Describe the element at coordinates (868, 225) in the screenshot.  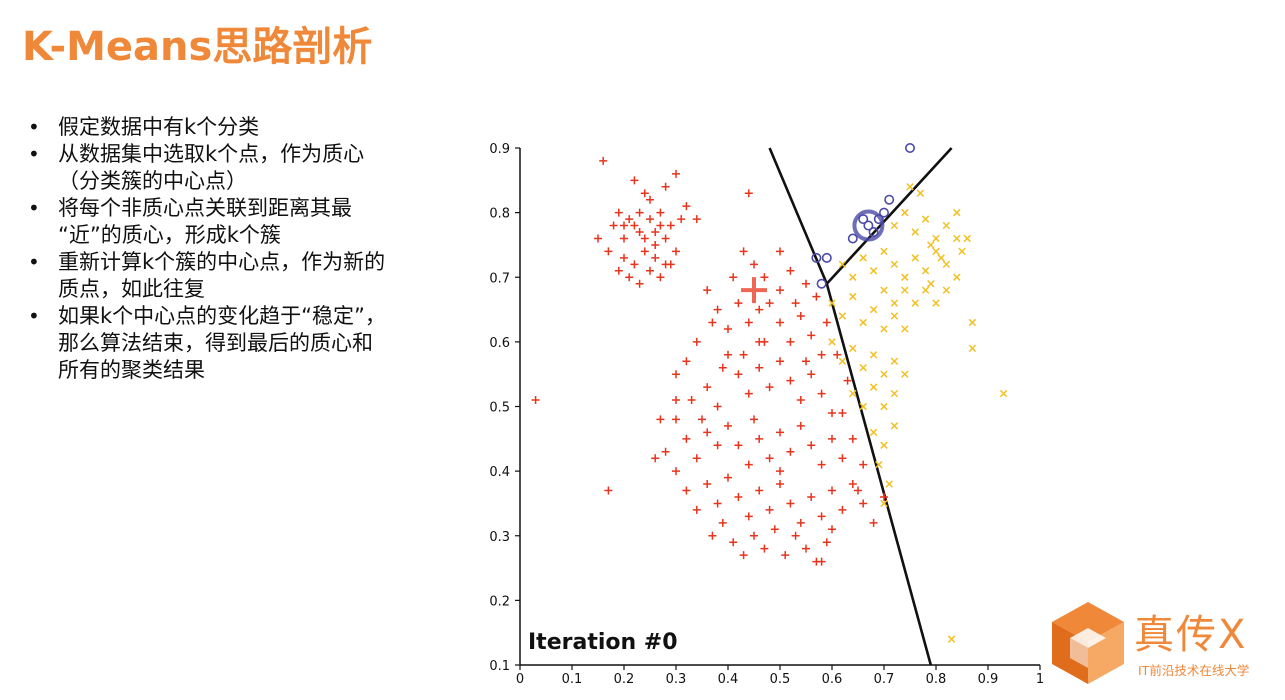
I see `centroid-blue` at that location.